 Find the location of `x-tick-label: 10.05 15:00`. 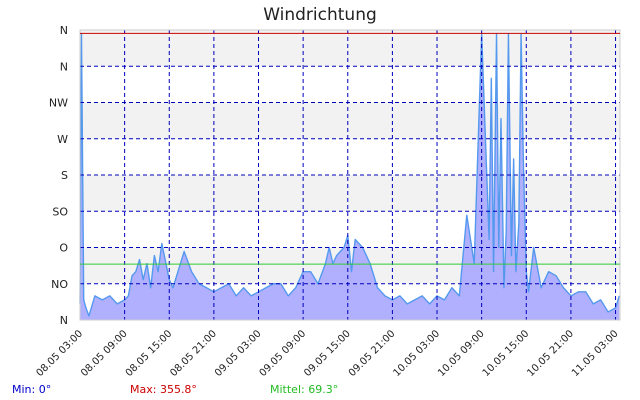

x-tick-label: 10.05 15:00 is located at coordinates (506, 353).